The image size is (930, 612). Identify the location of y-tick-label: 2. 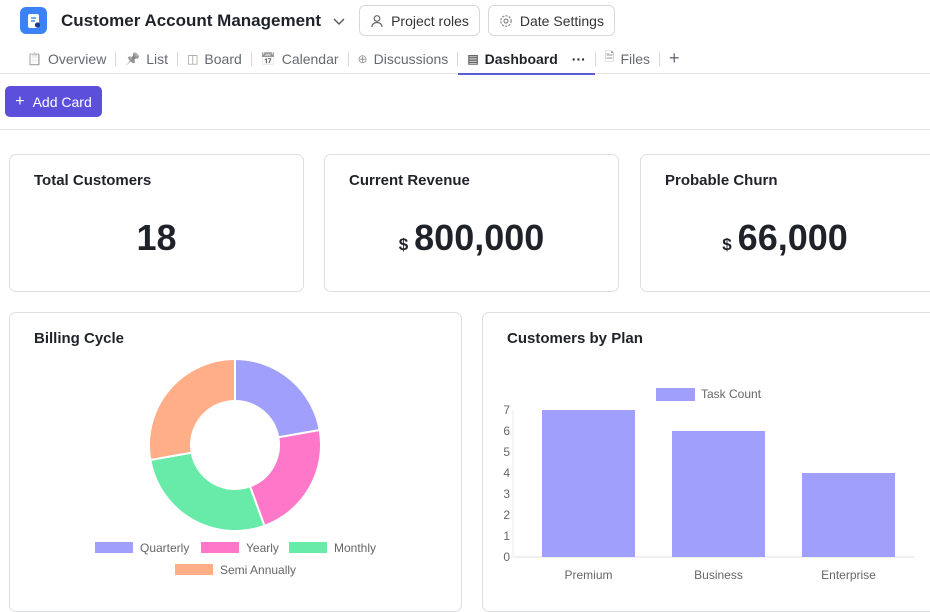
(506, 515).